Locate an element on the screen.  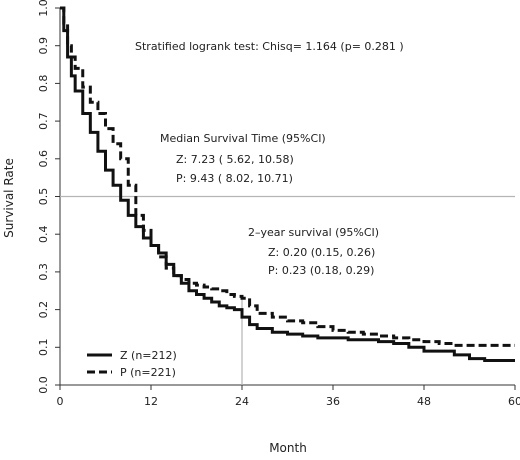
twoyear-z-annotation: Z: 0.20 (0.15, 0.26) is located at coordinates (321, 252).